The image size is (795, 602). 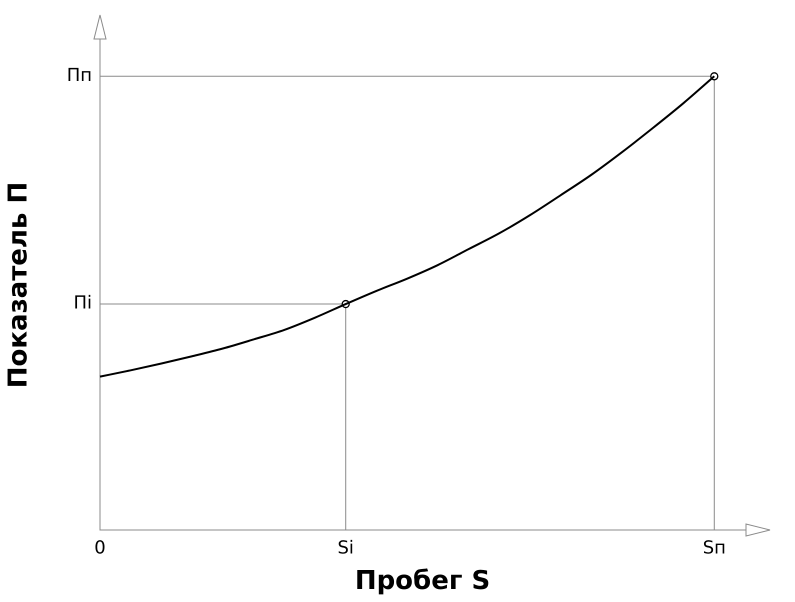 I want to click on y-axis-title: Показатель П, so click(x=18, y=285).